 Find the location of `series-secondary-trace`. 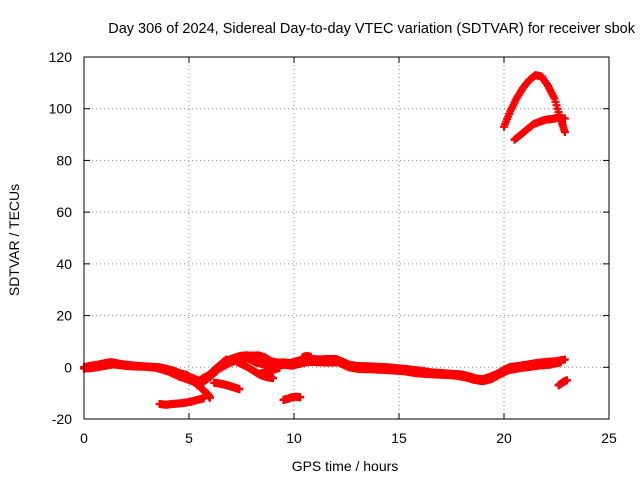

series-secondary-trace is located at coordinates (322, 371).